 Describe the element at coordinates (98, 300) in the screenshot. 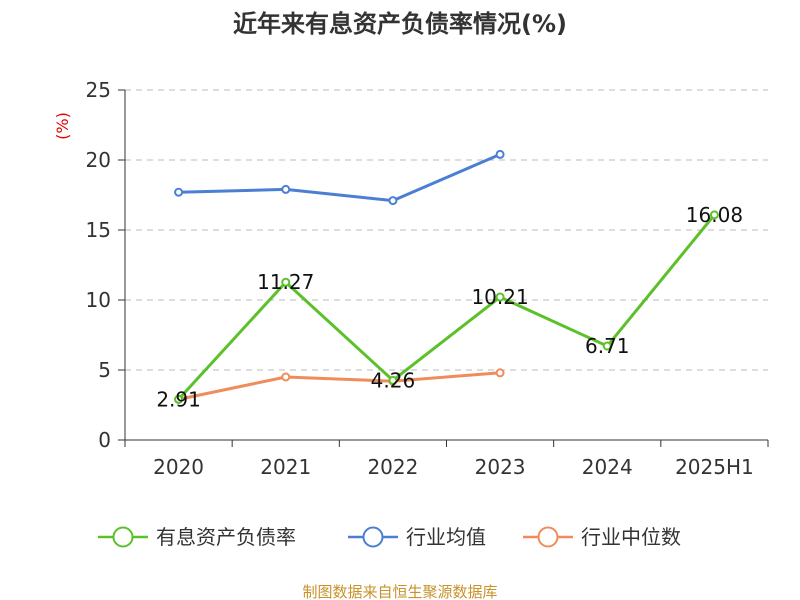

I see `y-tick-label: 10` at that location.